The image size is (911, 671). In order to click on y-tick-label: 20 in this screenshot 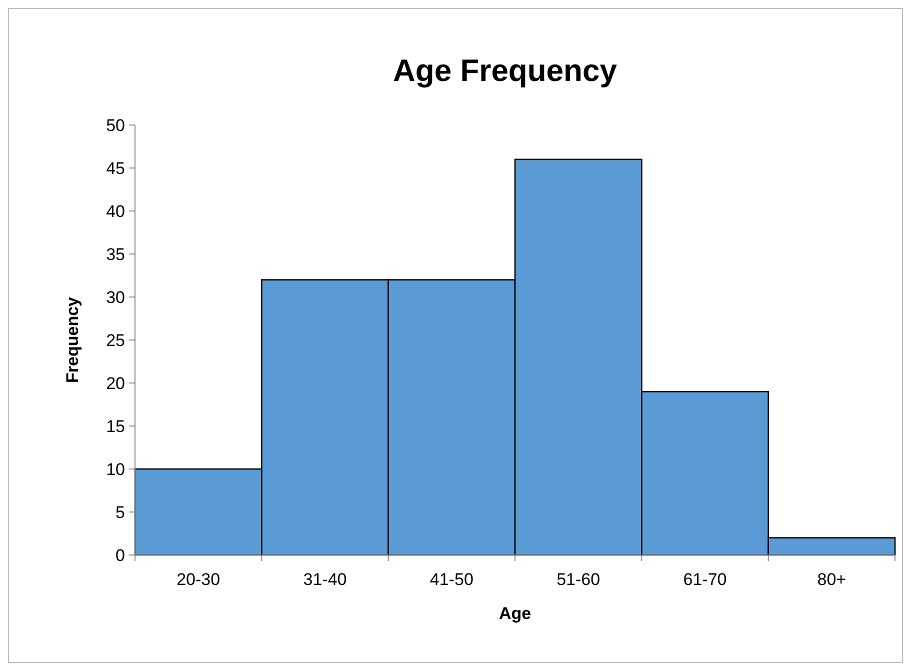, I will do `click(115, 383)`.